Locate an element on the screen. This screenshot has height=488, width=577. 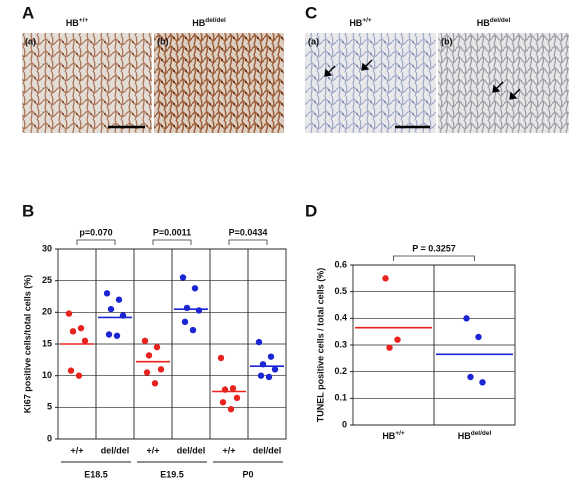
image-label: HBdel/del is located at coordinates (209, 23).